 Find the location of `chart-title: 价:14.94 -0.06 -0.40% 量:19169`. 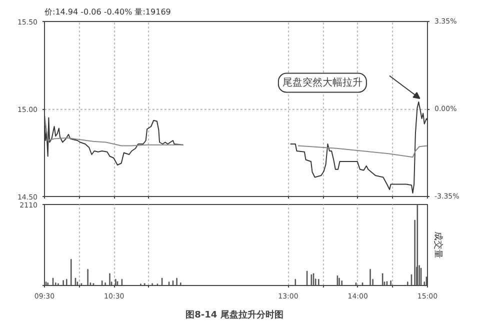

chart-title: 价:14.94 -0.06 -0.40% 量:19169 is located at coordinates (107, 12).